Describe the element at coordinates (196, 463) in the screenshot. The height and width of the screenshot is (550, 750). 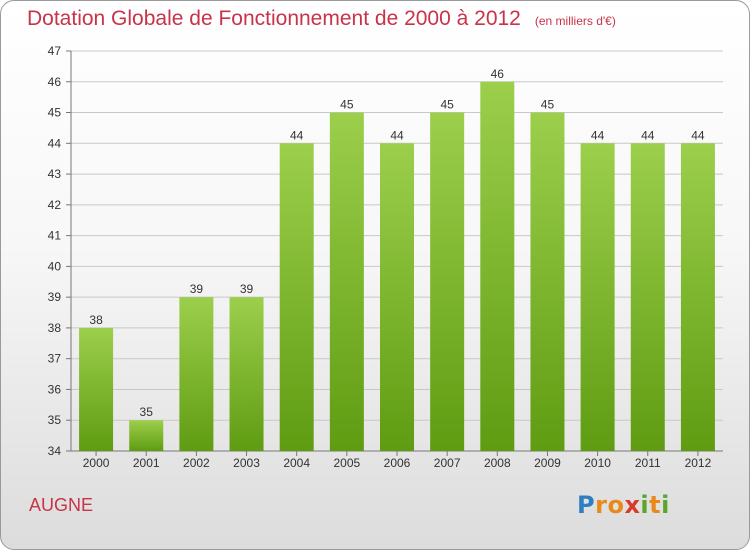
I see `x-tick-label: 2002` at that location.